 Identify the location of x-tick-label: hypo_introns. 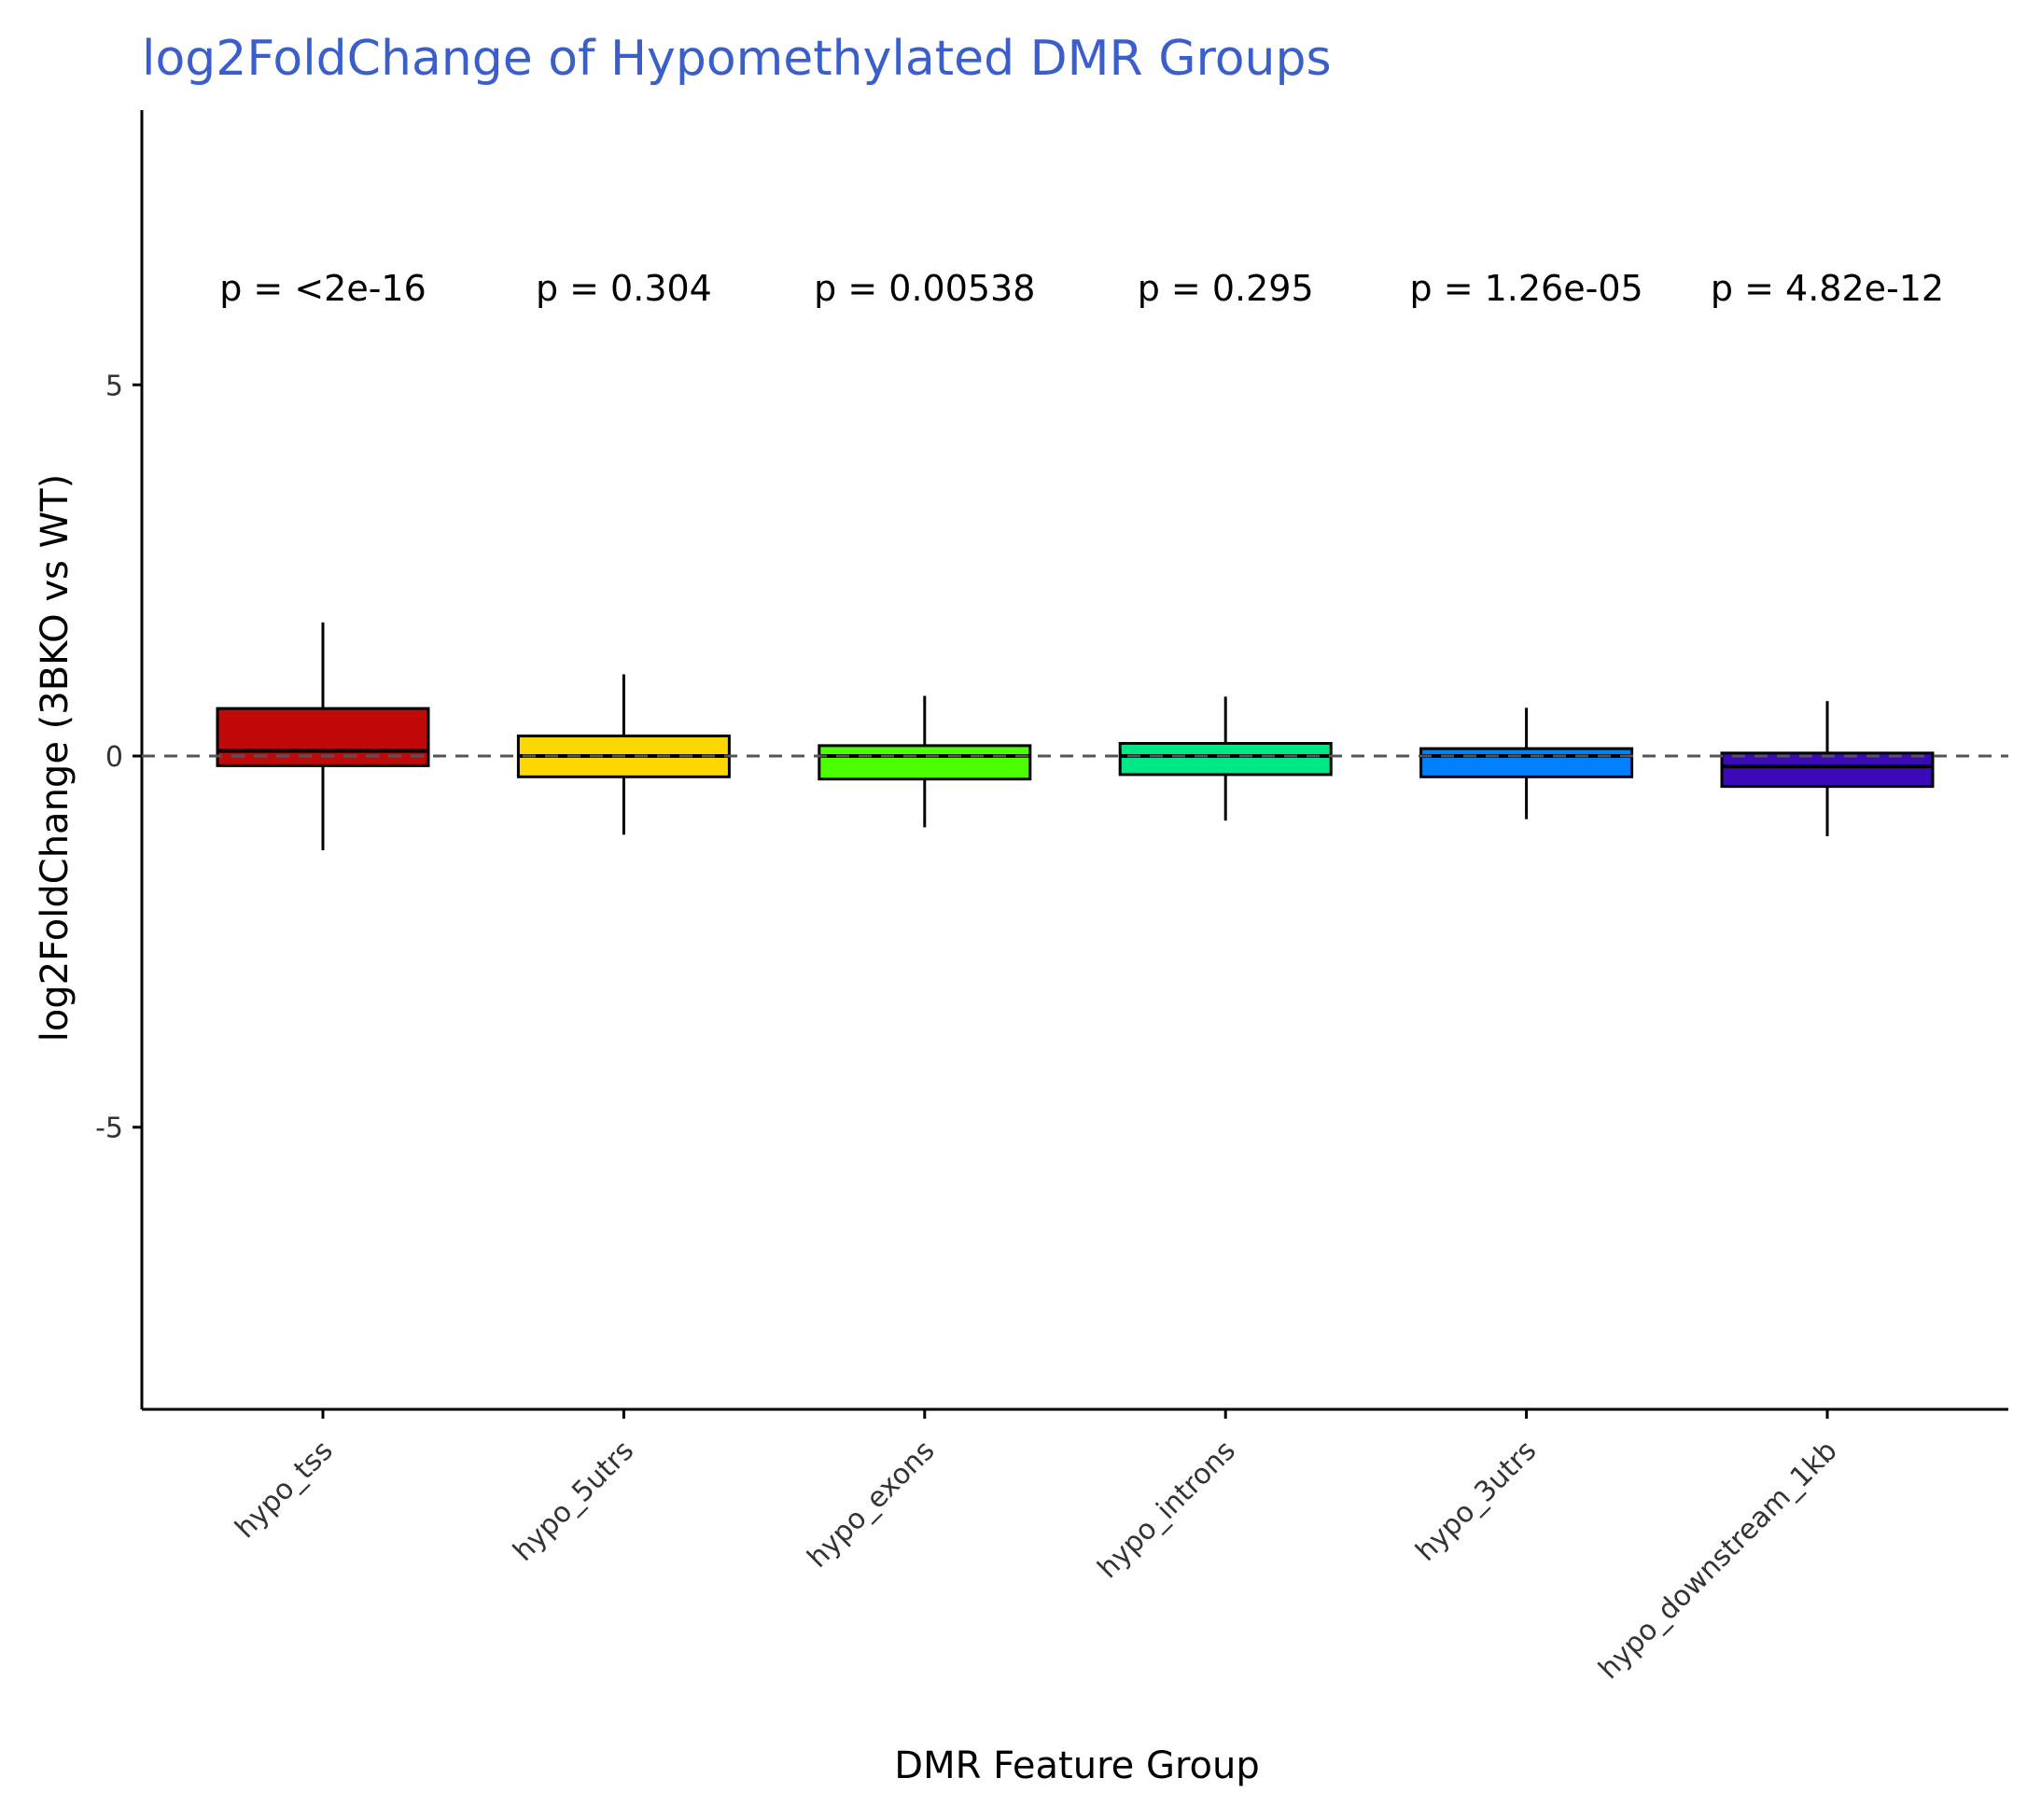
(1167, 1510).